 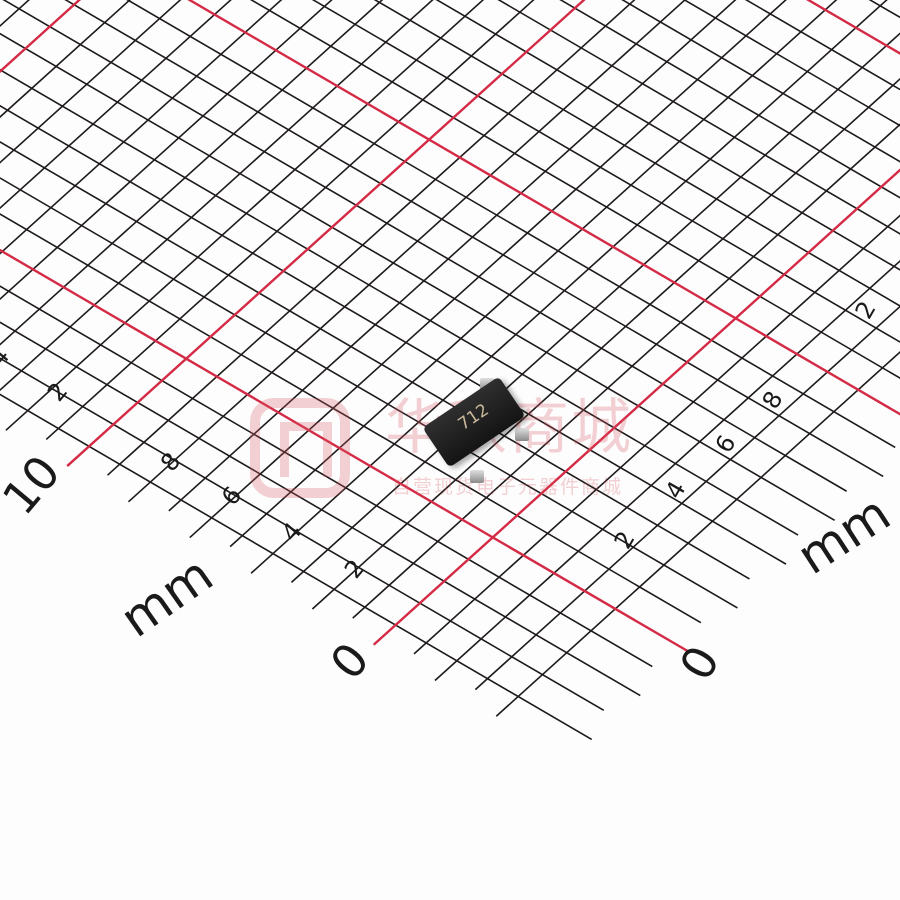 What do you see at coordinates (508, 487) in the screenshot?
I see `watermark-subtitle: 自营现货电子元器件商城` at bounding box center [508, 487].